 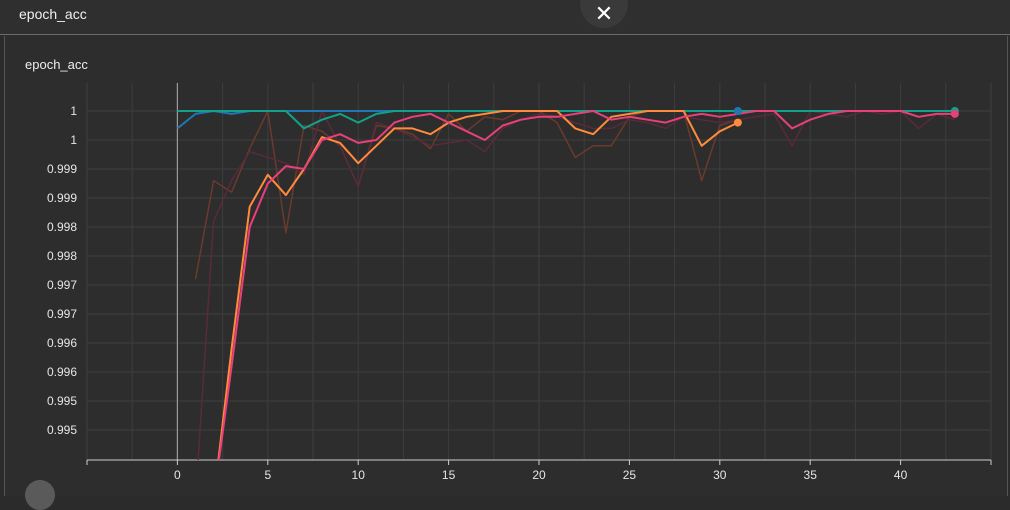 I want to click on top-bar-title: epoch_acc, so click(x=53, y=14).